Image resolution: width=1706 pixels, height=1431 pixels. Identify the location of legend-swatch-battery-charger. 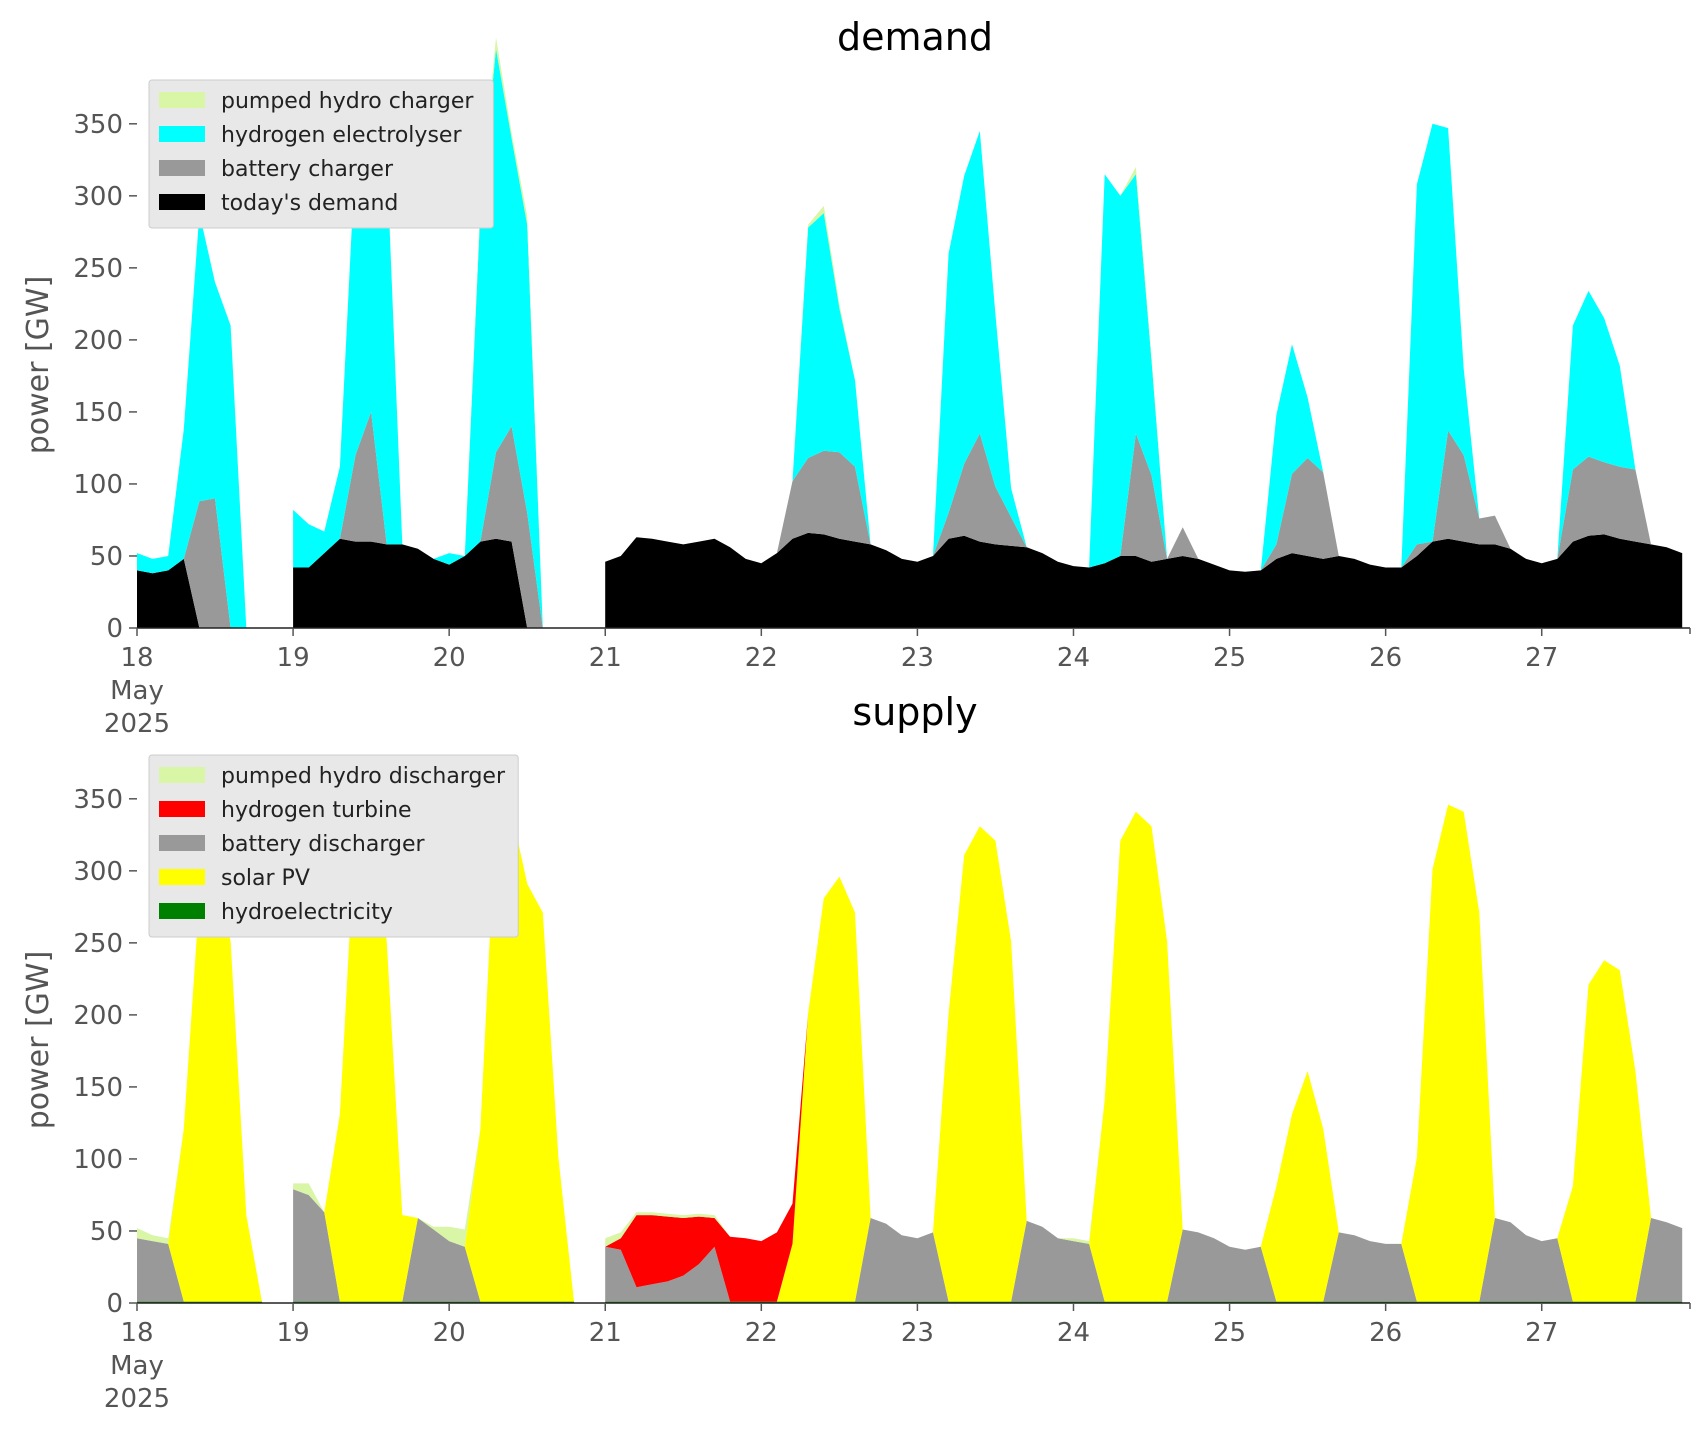
(182, 168).